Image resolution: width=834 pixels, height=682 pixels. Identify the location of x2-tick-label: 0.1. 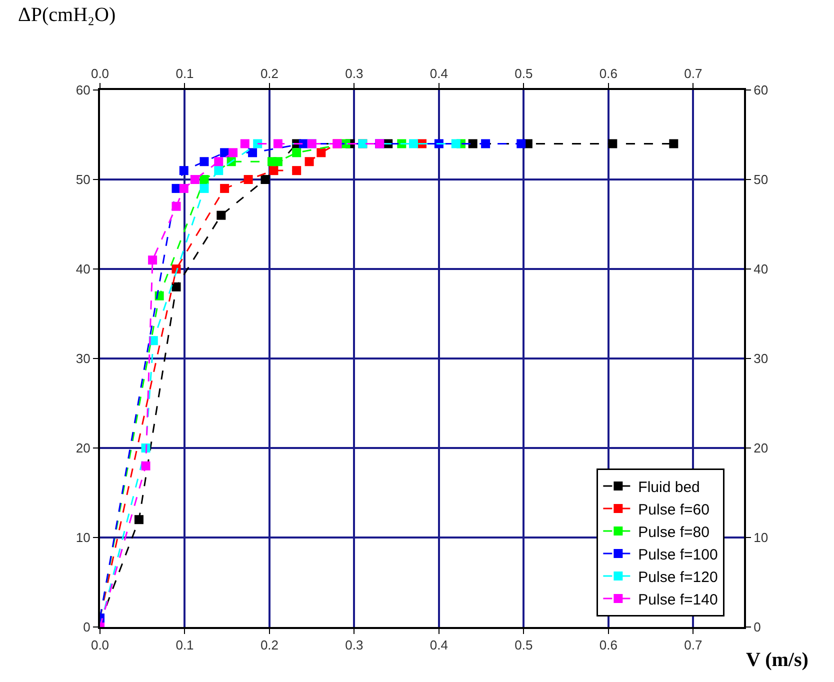
(185, 645).